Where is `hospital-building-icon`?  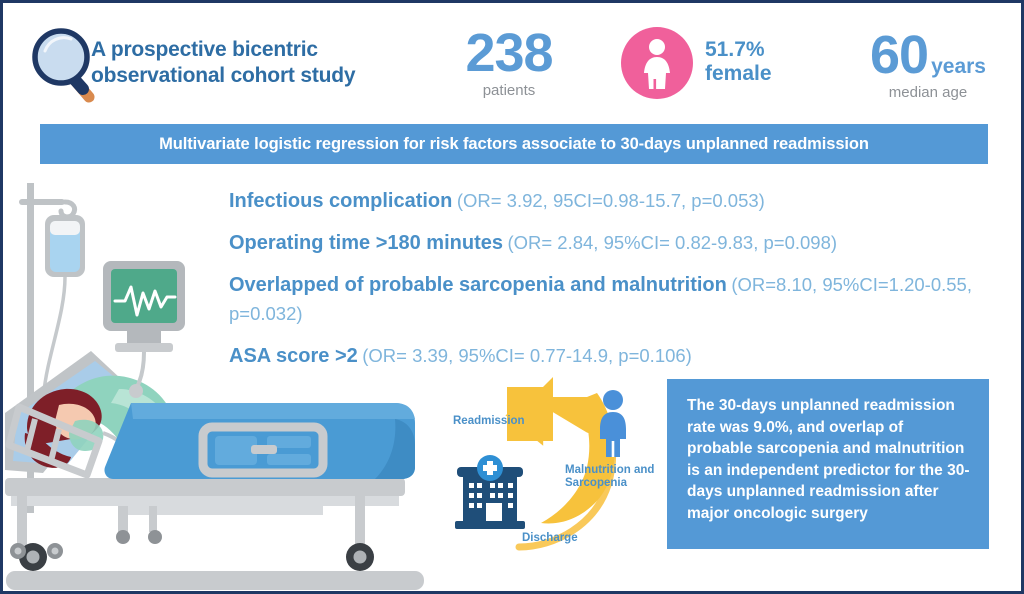 hospital-building-icon is located at coordinates (490, 492).